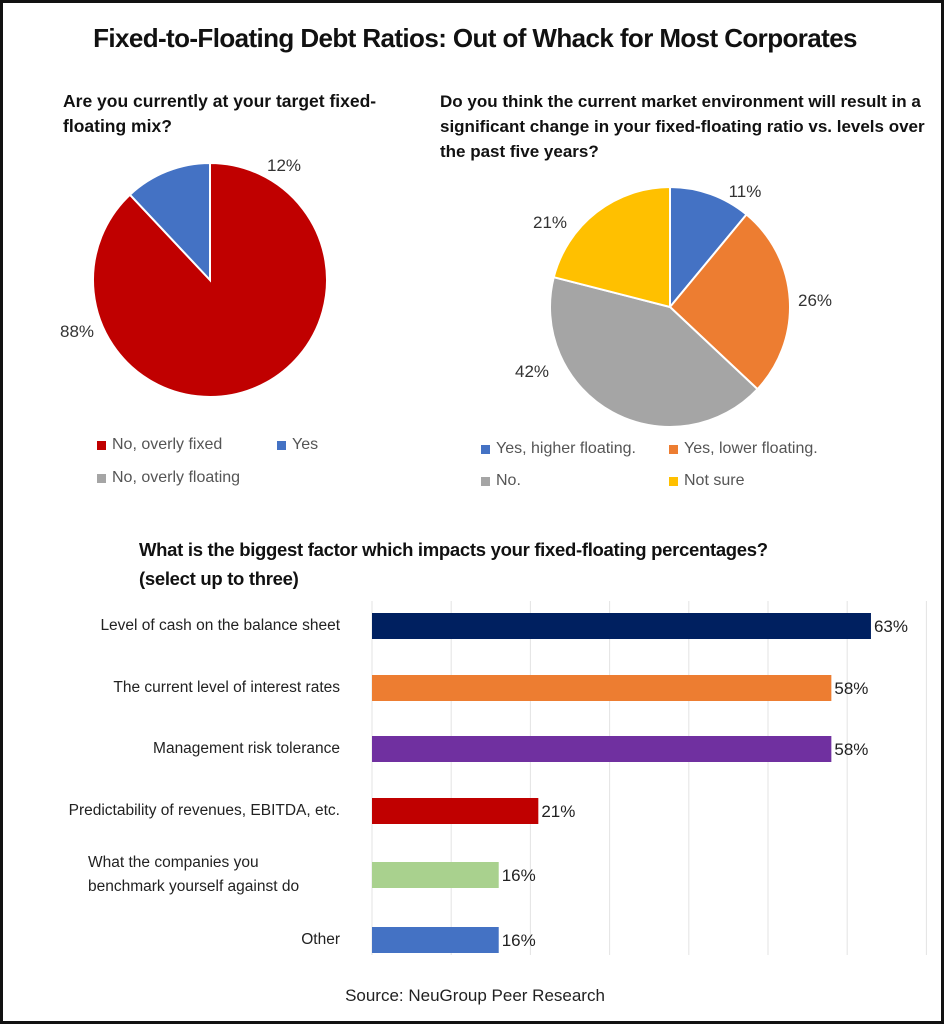  I want to click on pie2-legend-item: No., so click(501, 481).